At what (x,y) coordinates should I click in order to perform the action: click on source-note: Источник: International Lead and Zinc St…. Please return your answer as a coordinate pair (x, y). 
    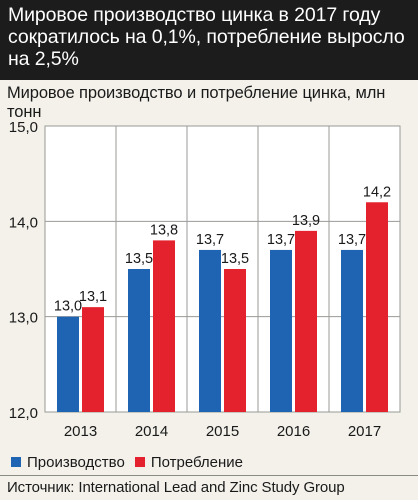
    Looking at the image, I should click on (176, 487).